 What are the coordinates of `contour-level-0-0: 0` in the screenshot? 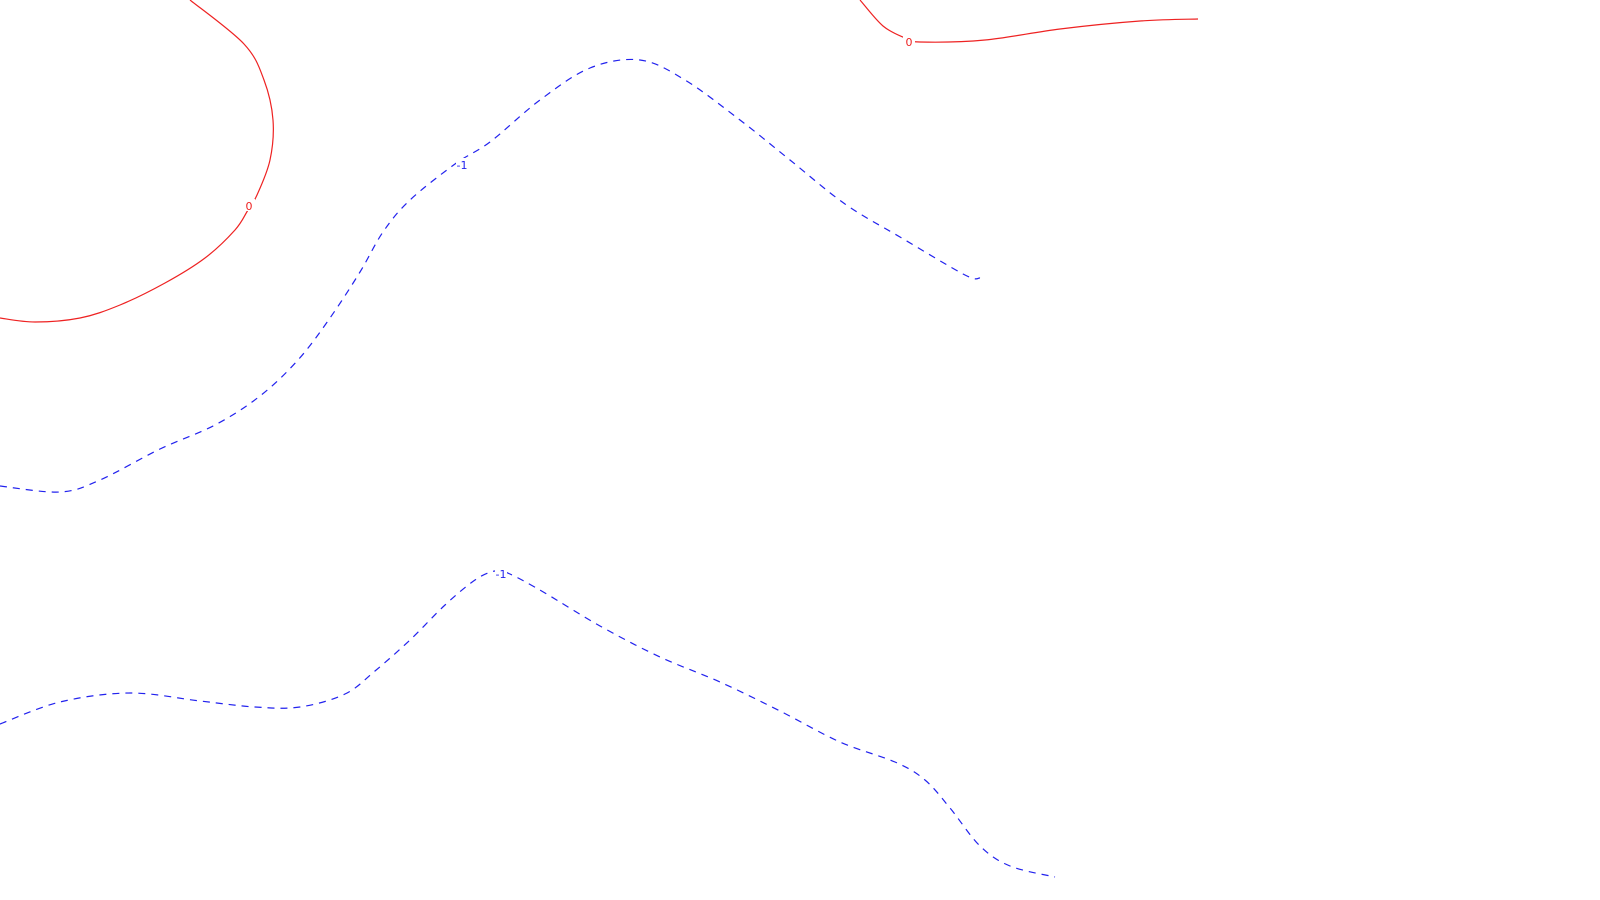 It's located at (137, 161).